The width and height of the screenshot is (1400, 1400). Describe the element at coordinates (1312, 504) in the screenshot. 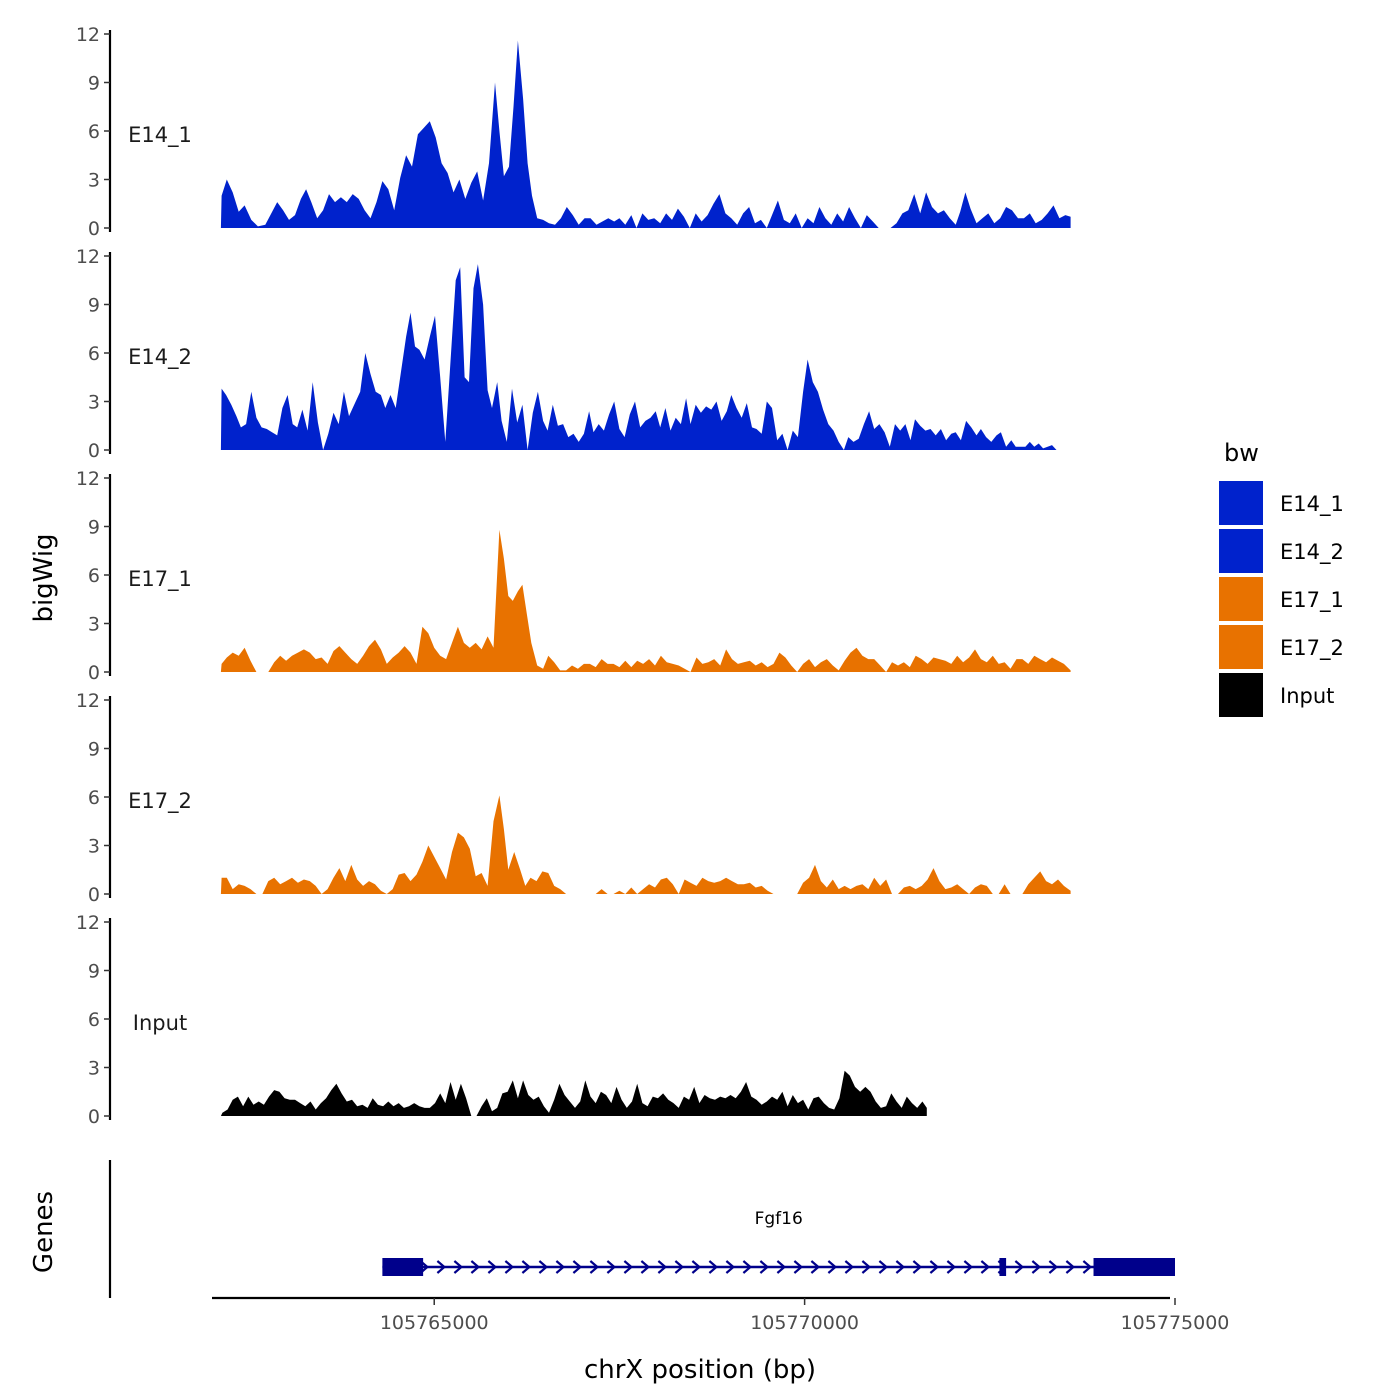

I see `legend-label: E14_1` at that location.